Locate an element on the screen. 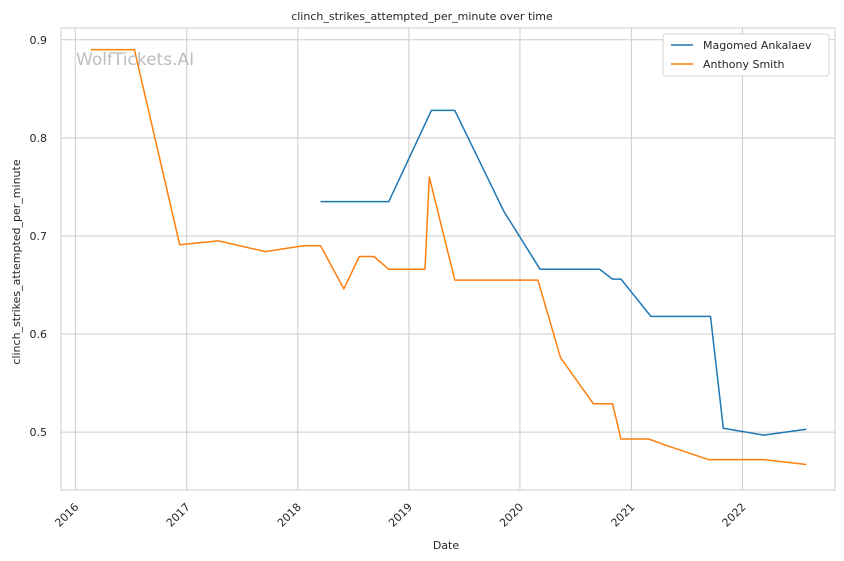  y-tick-label: 0.8 is located at coordinates (39, 138).